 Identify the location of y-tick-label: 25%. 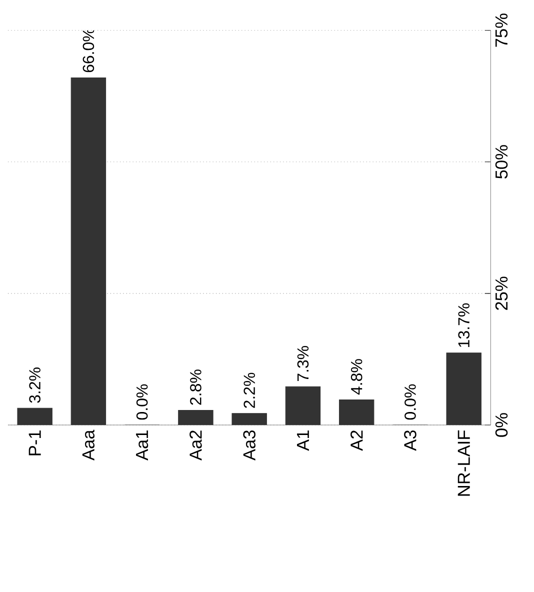
(501, 293).